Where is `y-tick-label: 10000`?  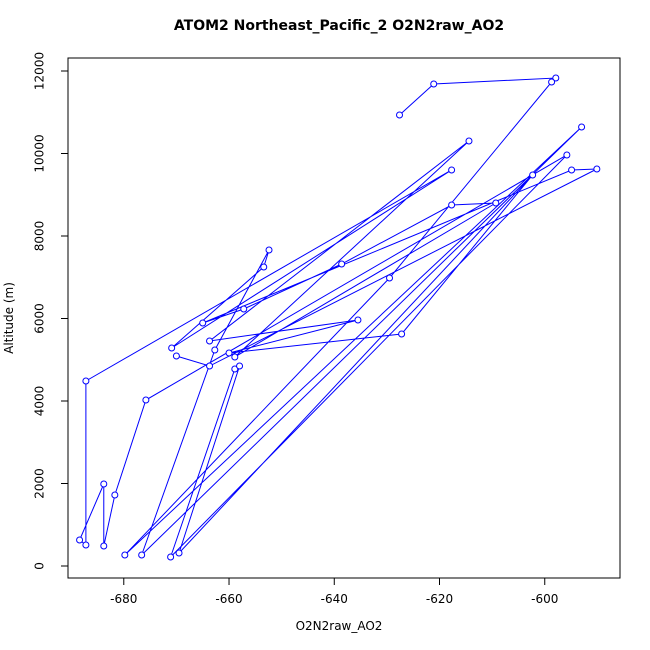
y-tick-label: 10000 is located at coordinates (40, 153).